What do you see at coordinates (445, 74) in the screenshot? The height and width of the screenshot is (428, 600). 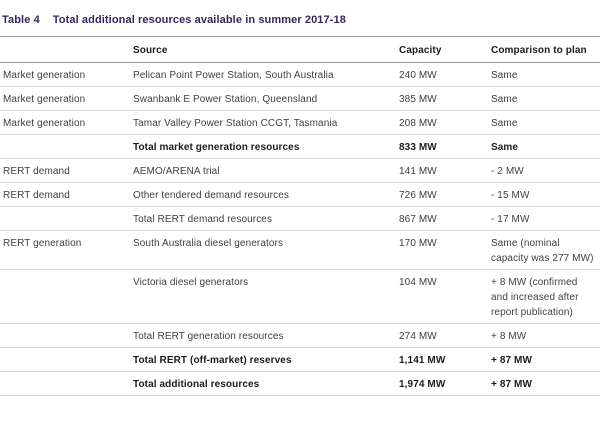 I see `cell-capacity: 240 MW` at bounding box center [445, 74].